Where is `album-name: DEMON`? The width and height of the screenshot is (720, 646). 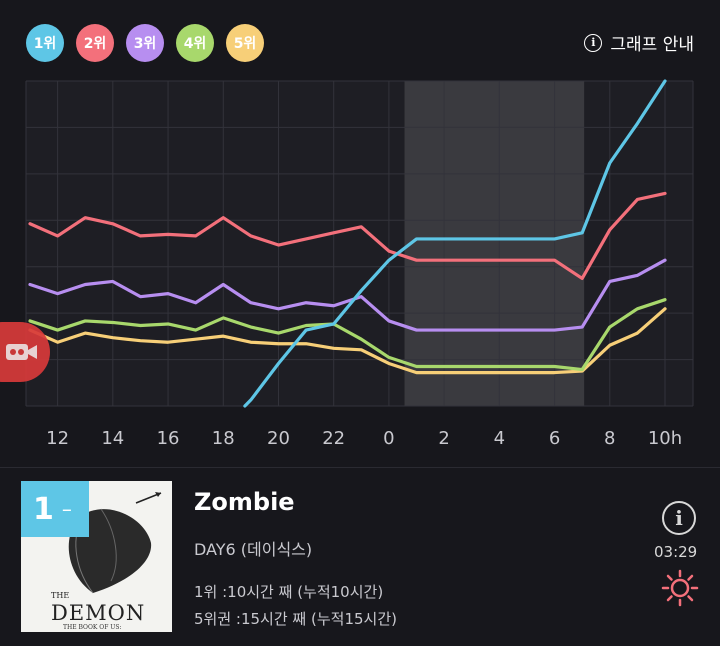 album-name: DEMON is located at coordinates (98, 613).